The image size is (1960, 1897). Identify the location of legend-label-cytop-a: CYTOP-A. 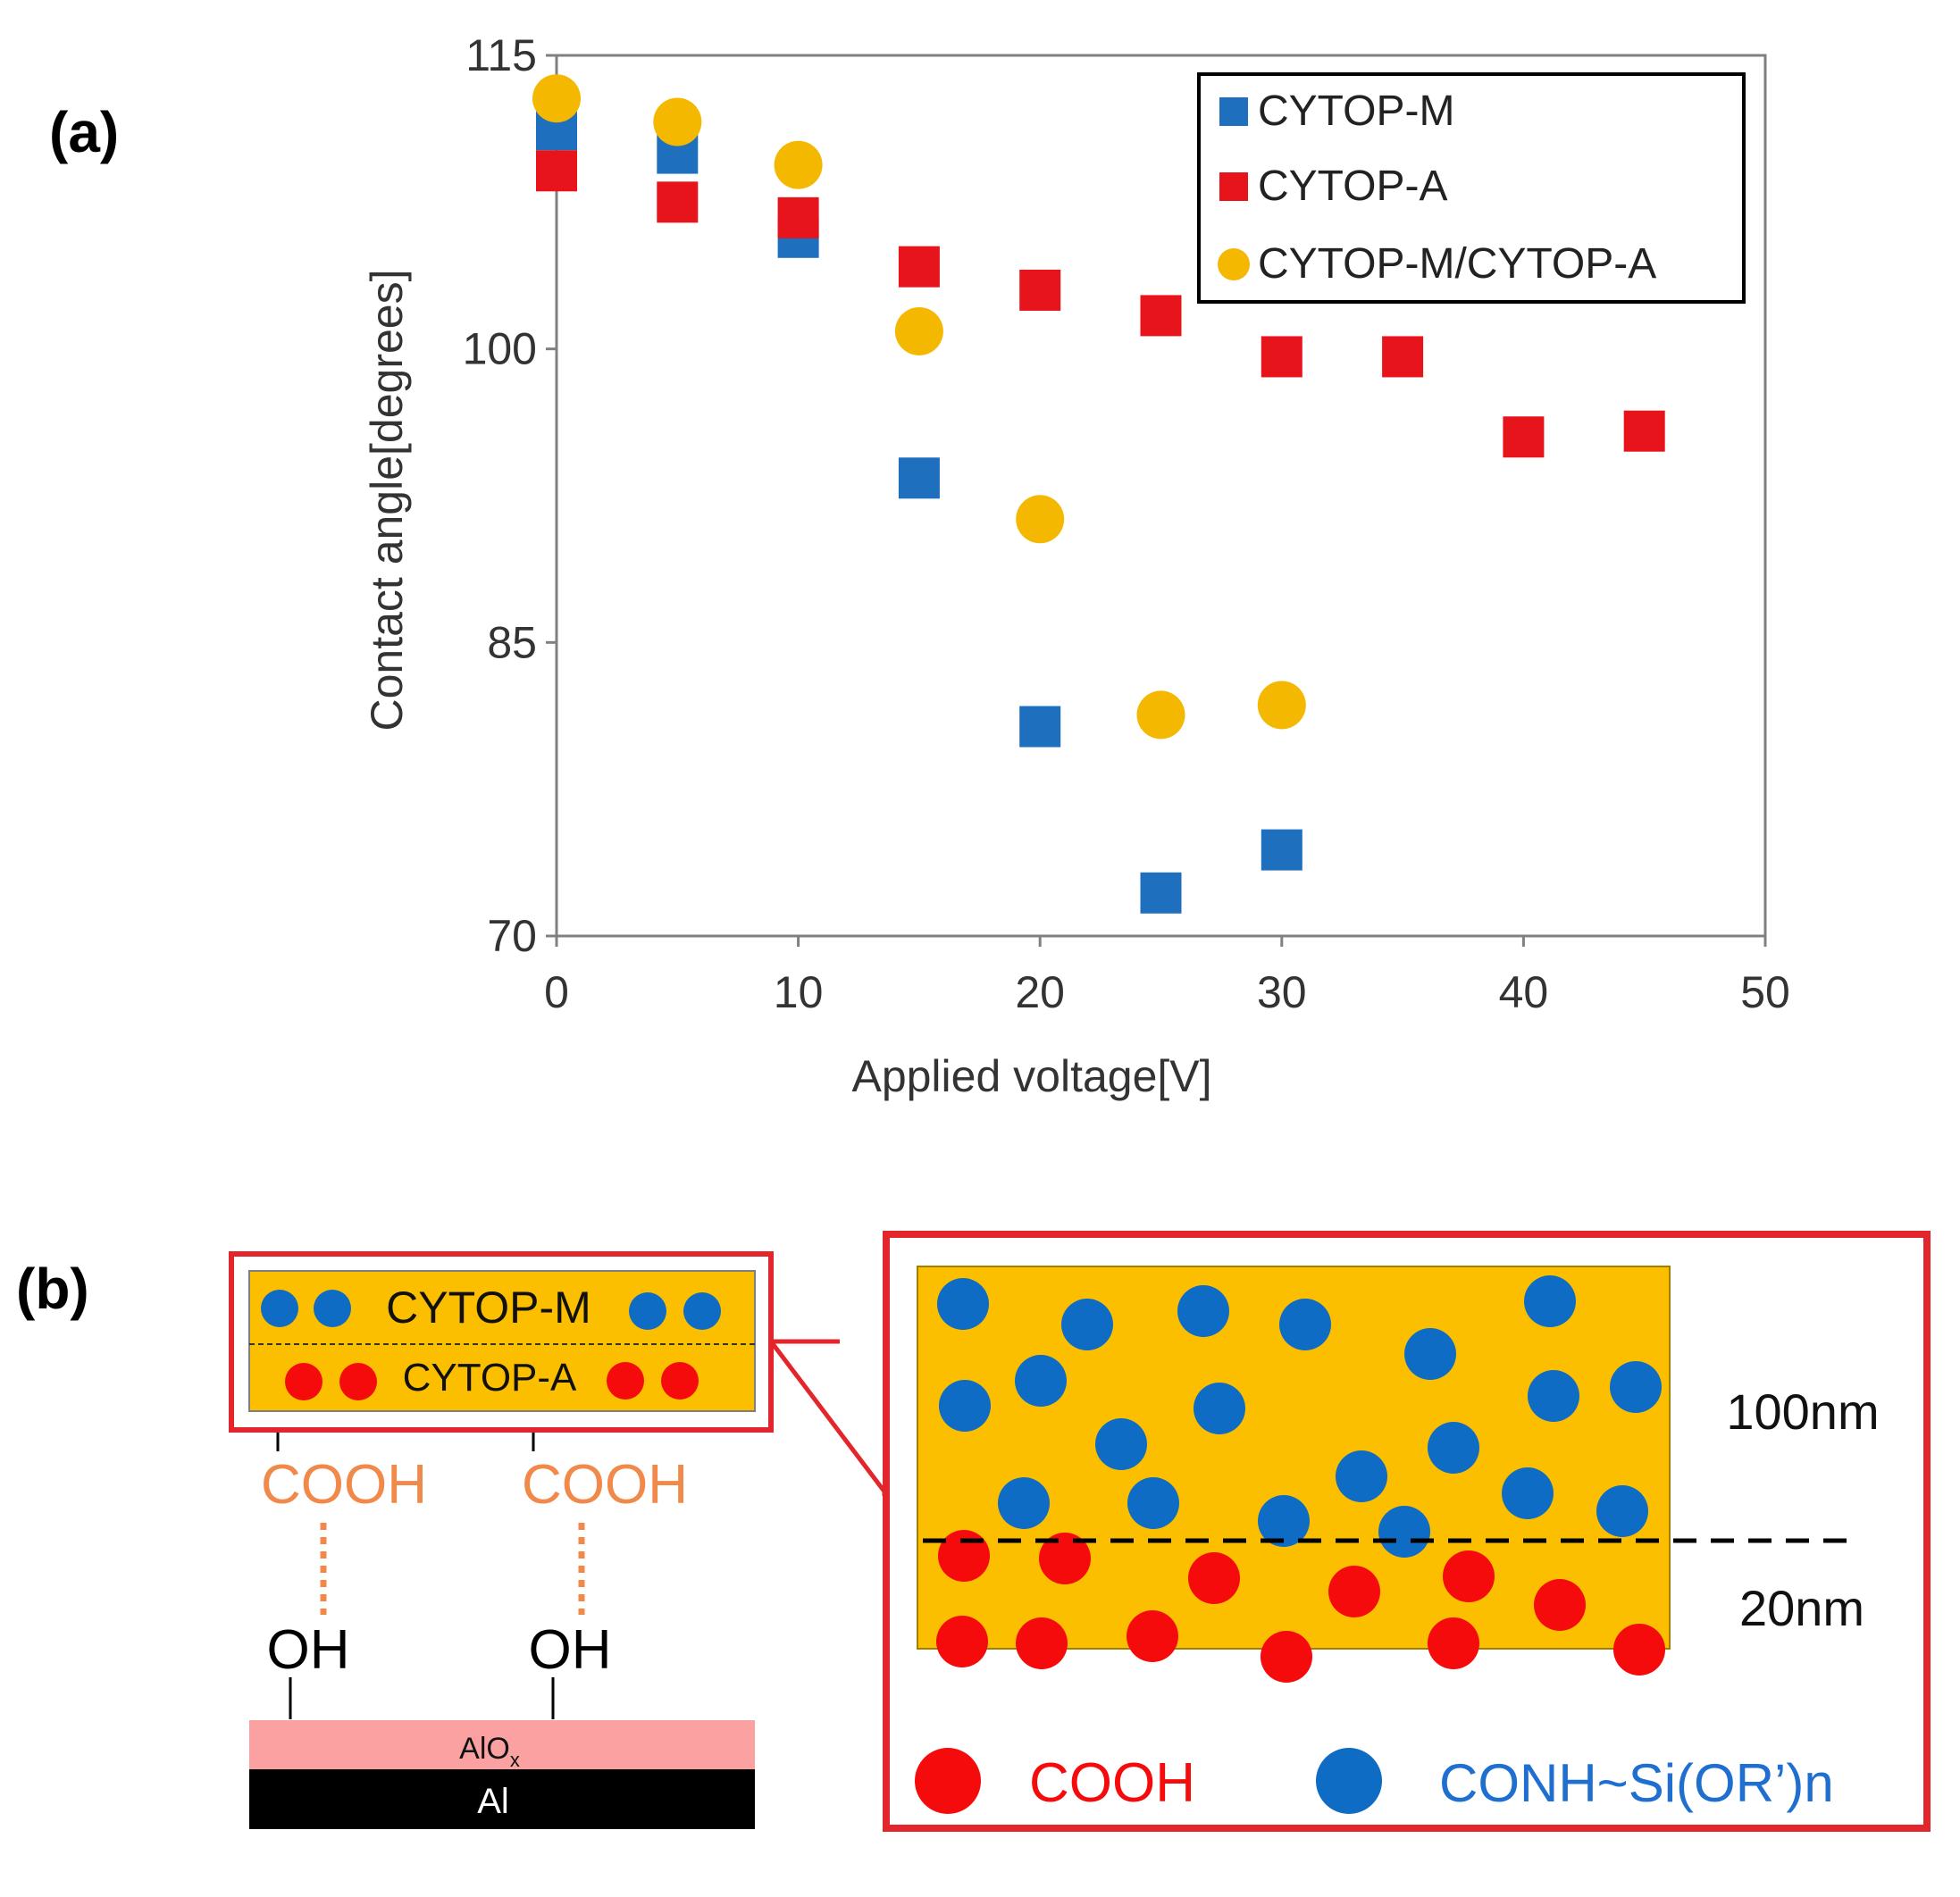
(1352, 186).